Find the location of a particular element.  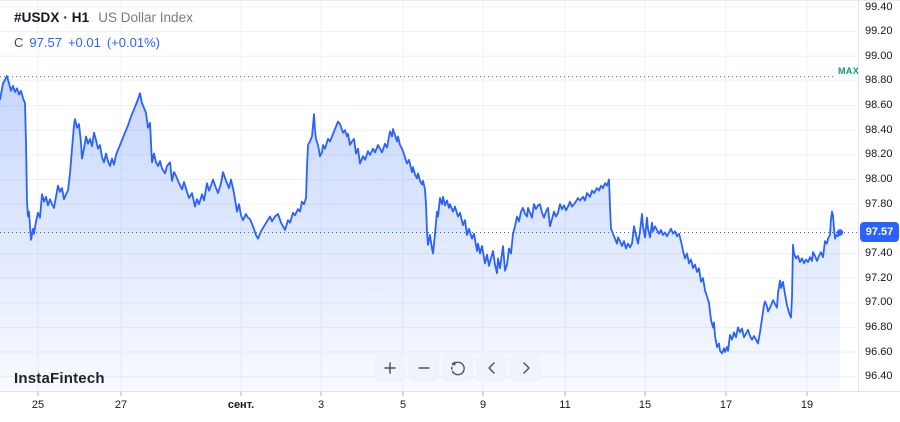

symbol-title: #USDX · H1 is located at coordinates (52, 17).